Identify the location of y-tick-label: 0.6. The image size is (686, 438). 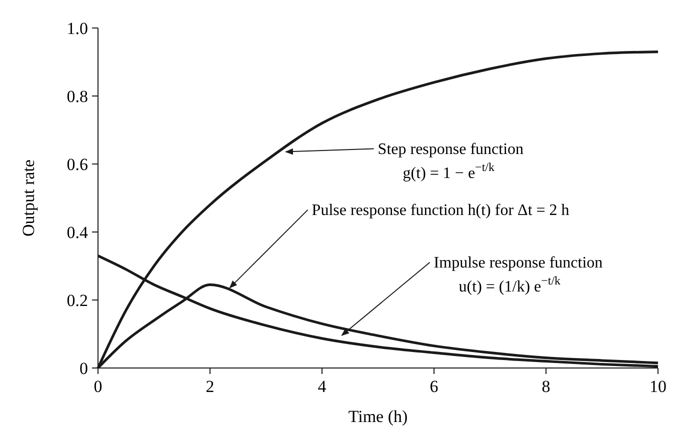
(77, 164).